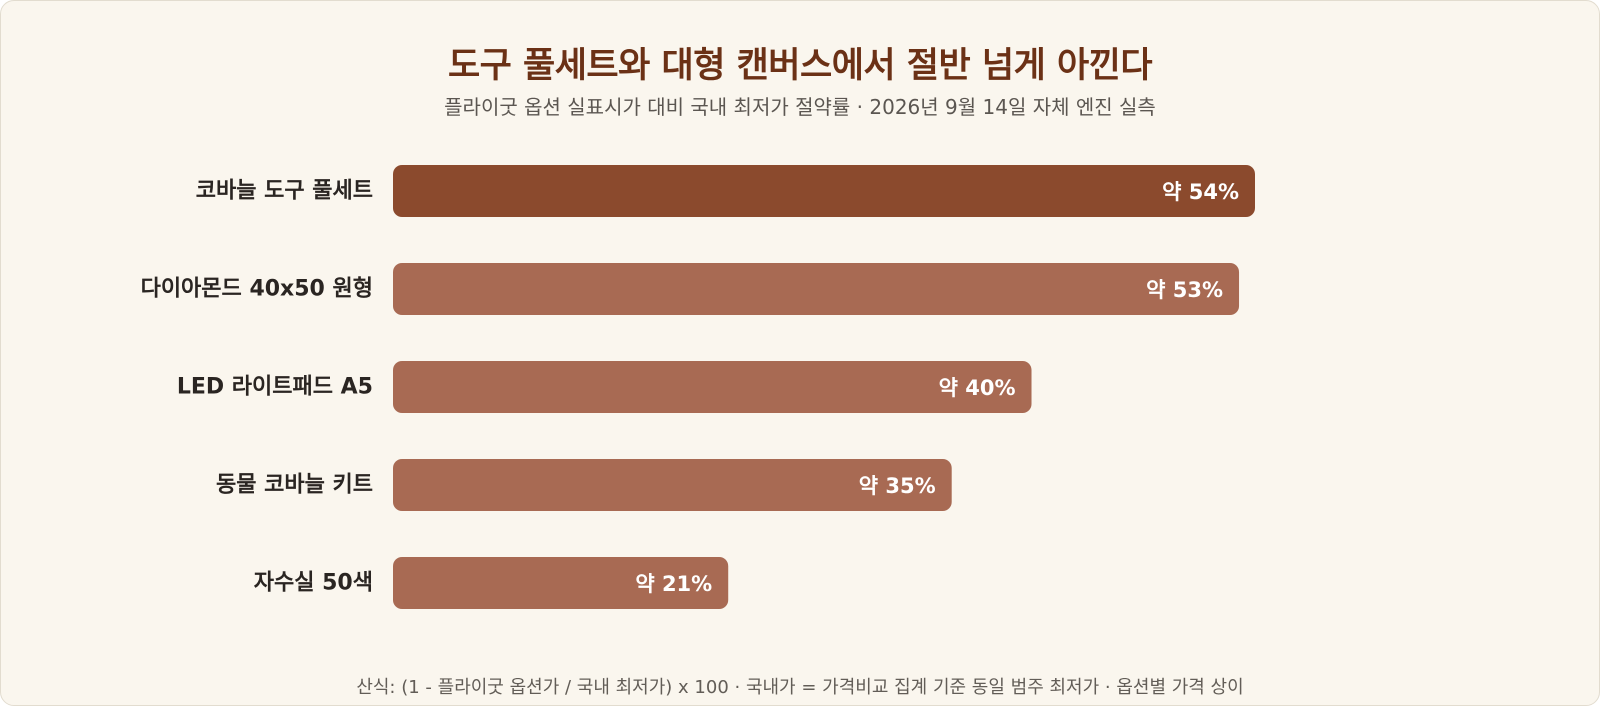  Describe the element at coordinates (313, 583) in the screenshot. I see `category-label: 자수실 50색` at that location.